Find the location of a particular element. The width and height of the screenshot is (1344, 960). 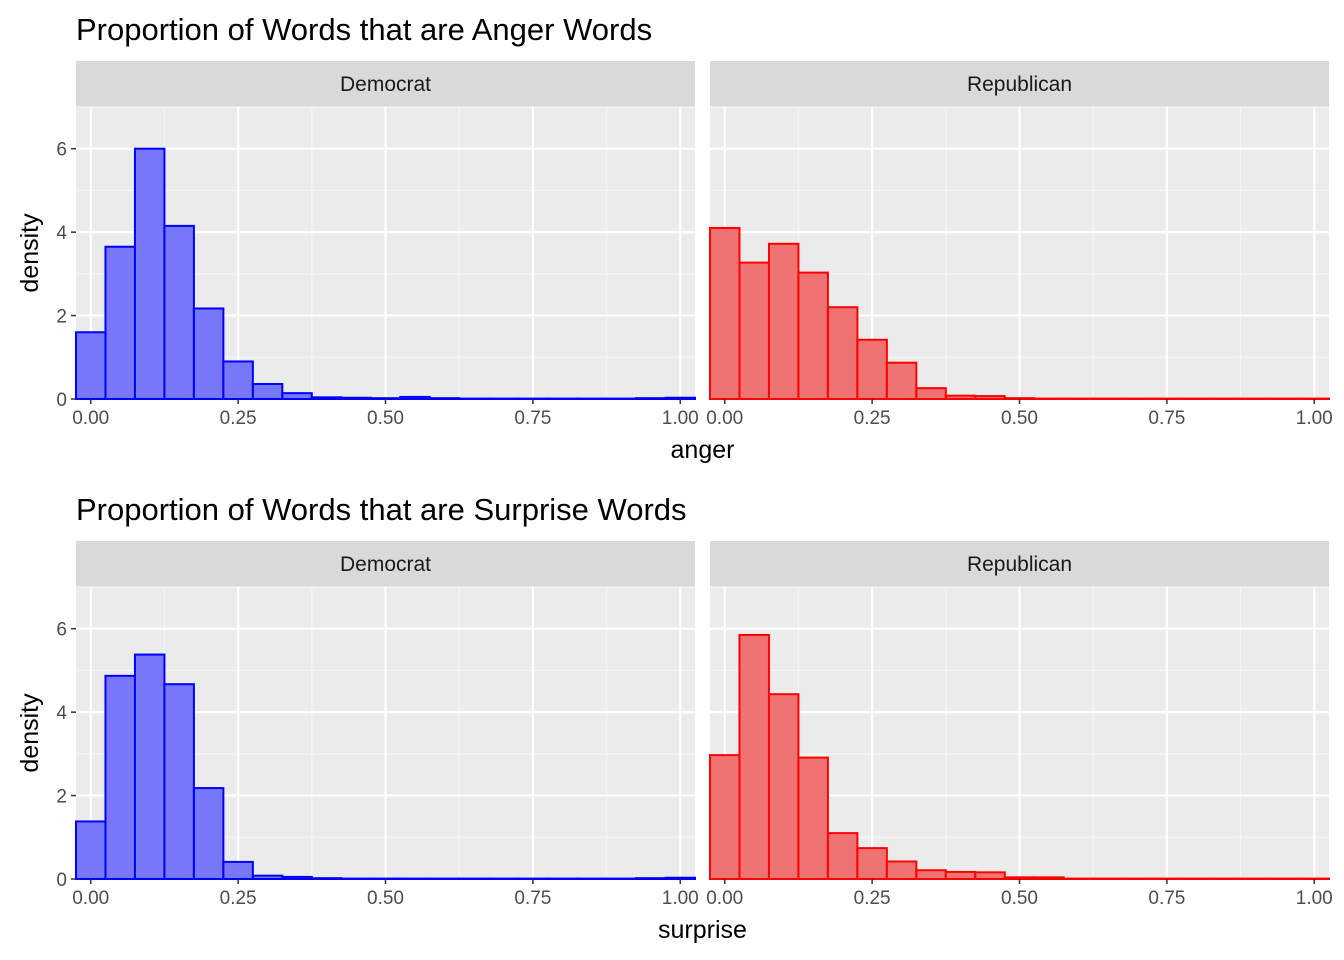

chart-1-x-axis-title: anger is located at coordinates (703, 450).